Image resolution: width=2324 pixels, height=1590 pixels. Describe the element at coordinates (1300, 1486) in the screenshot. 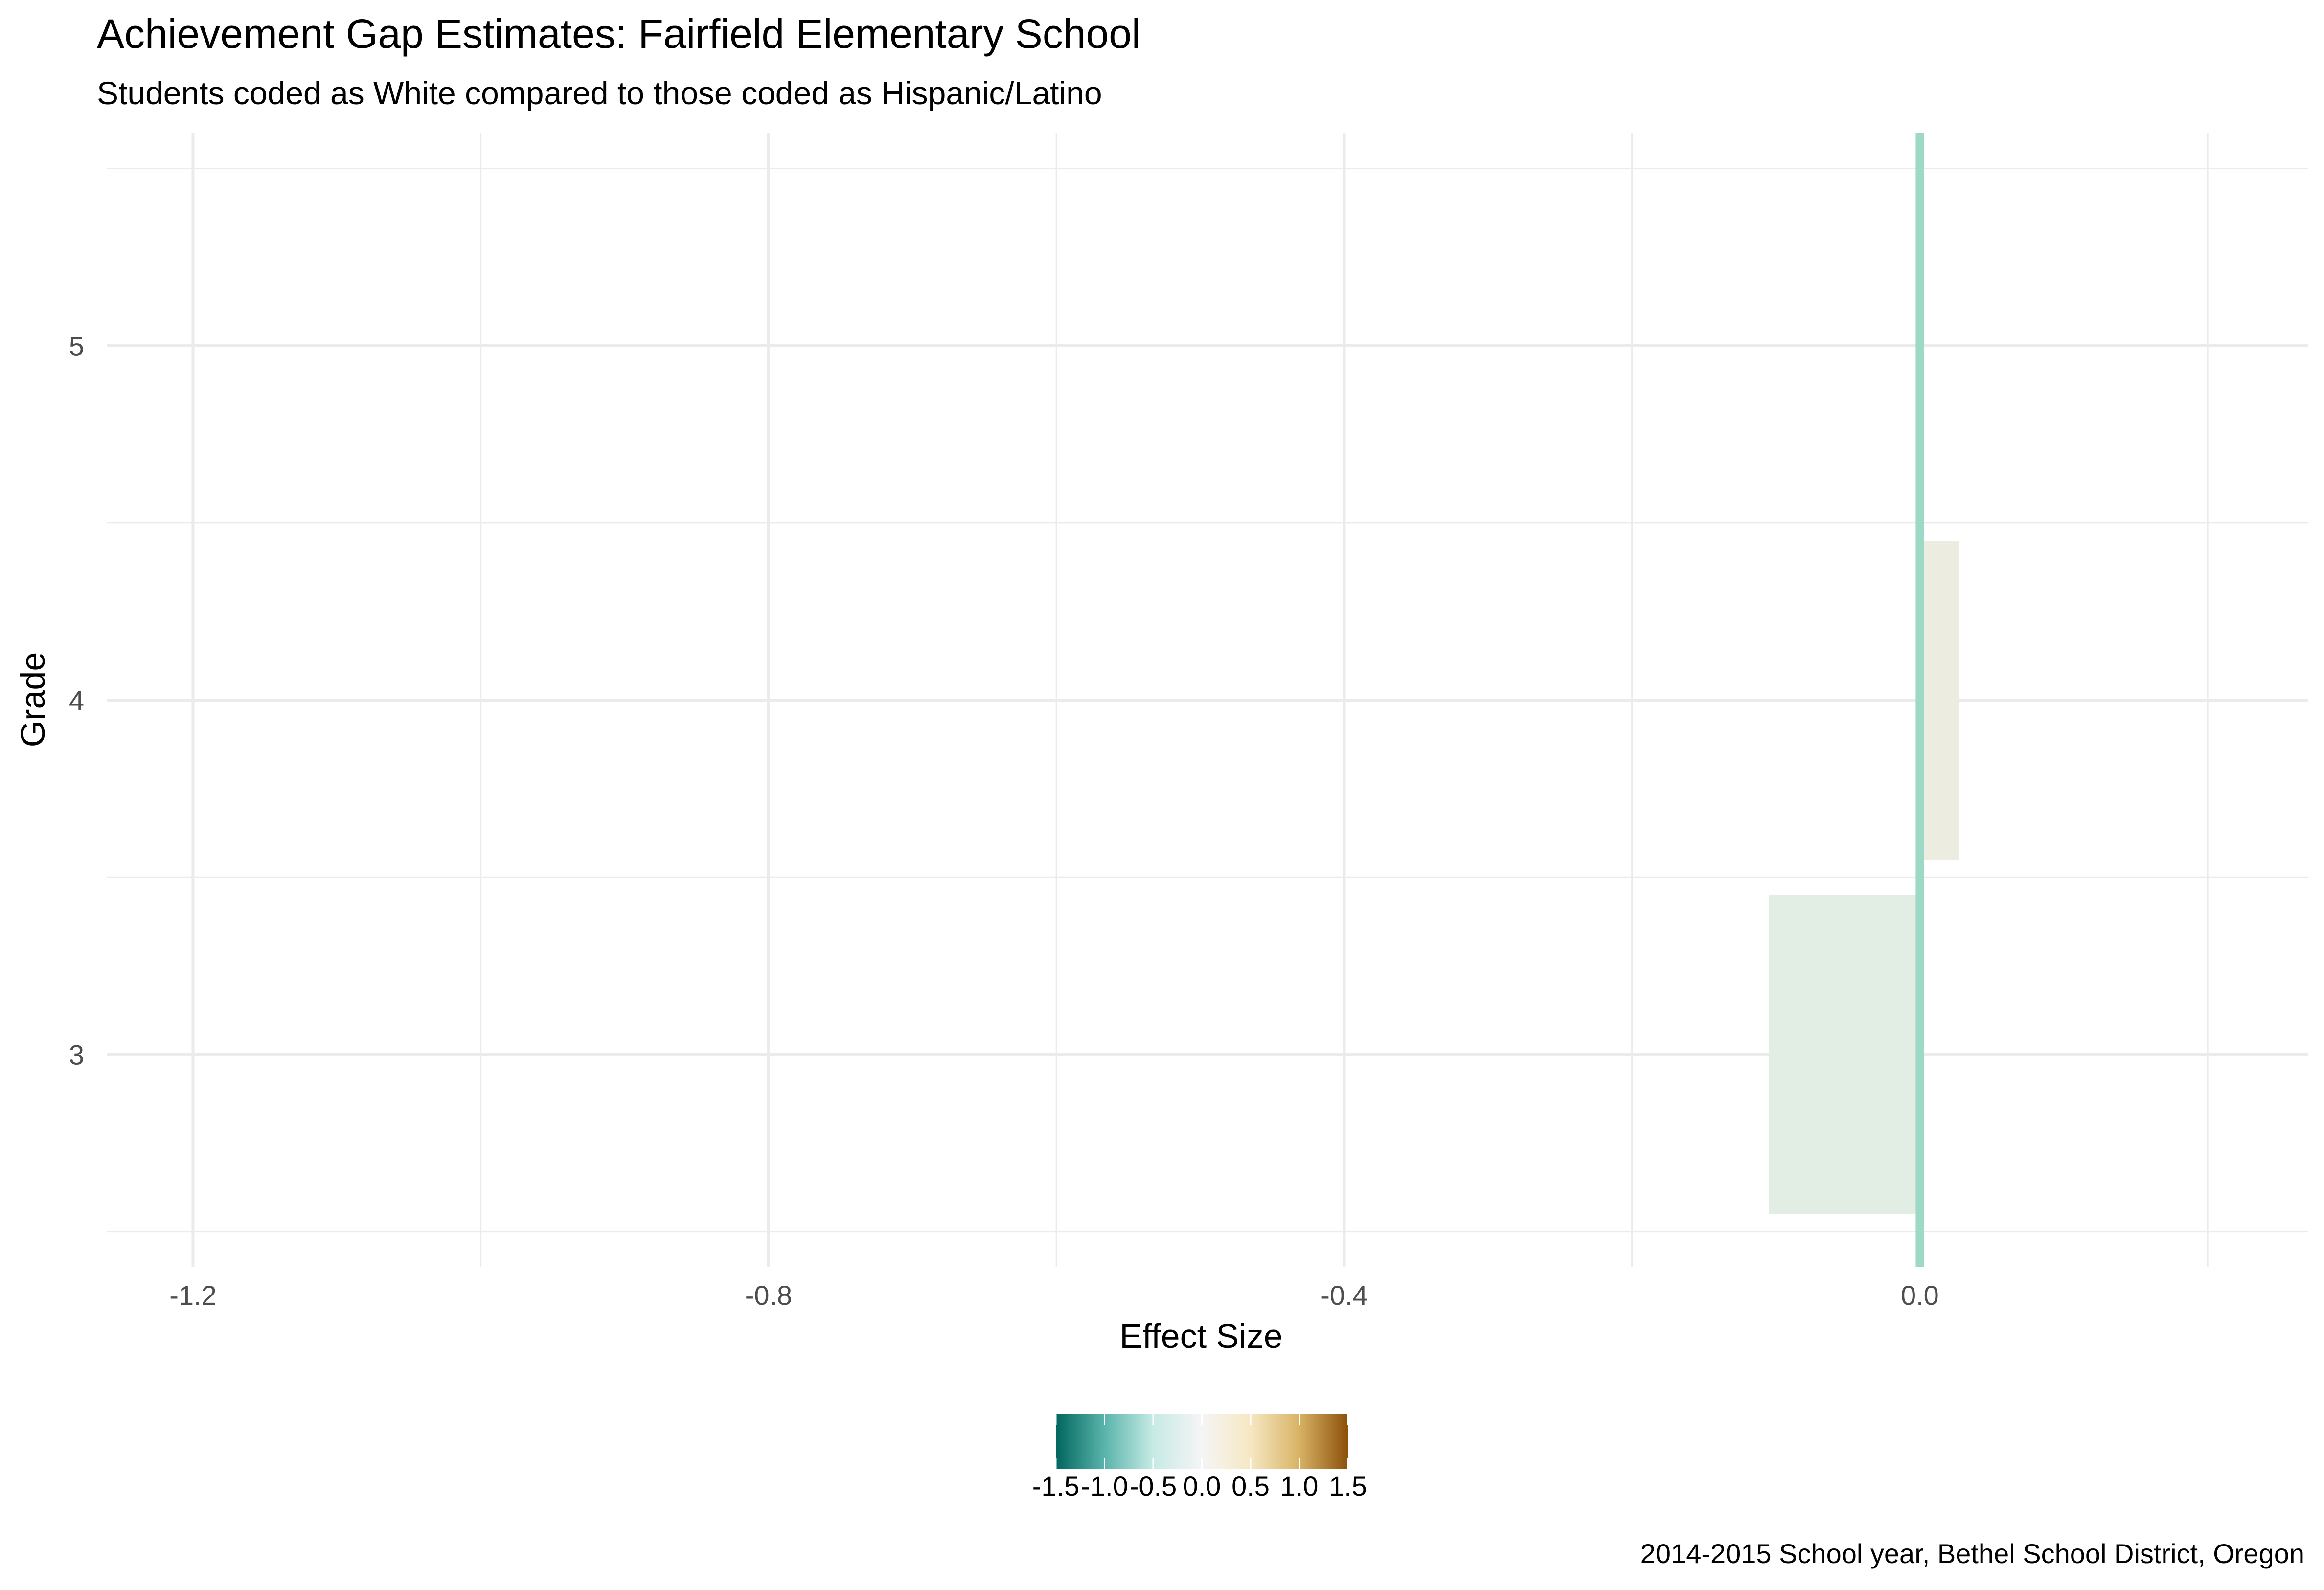

I see `legend-tick-label: 1.0` at that location.